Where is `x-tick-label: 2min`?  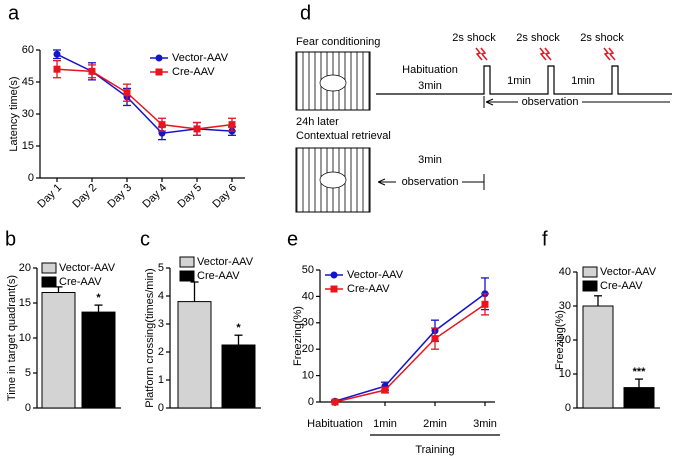 x-tick-label: 2min is located at coordinates (435, 424).